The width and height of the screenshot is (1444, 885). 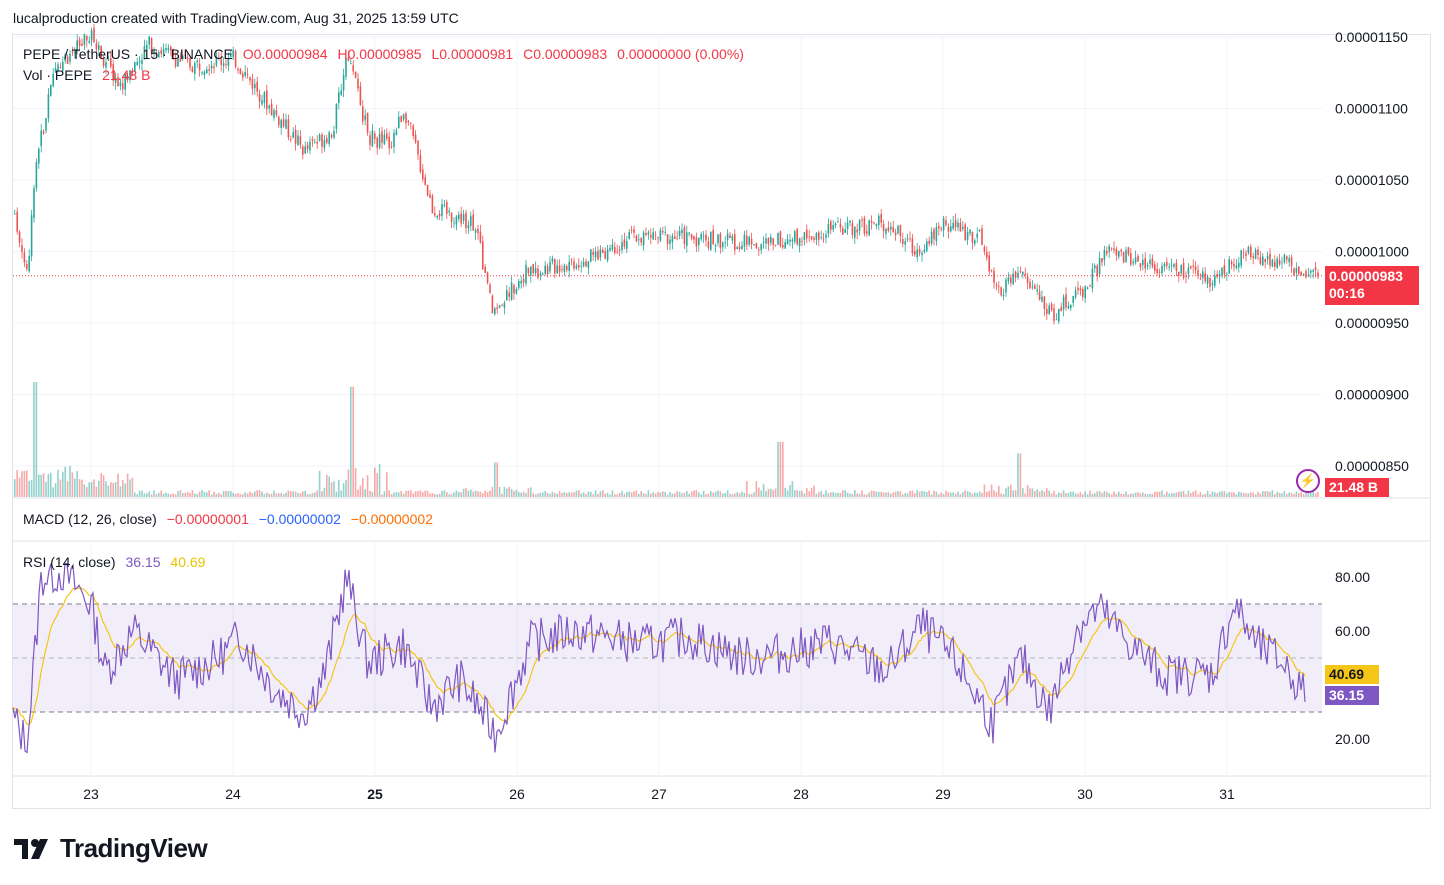 What do you see at coordinates (117, 562) in the screenshot?
I see `rsi-legend: RSI (14, close) 36.15 40.69` at bounding box center [117, 562].